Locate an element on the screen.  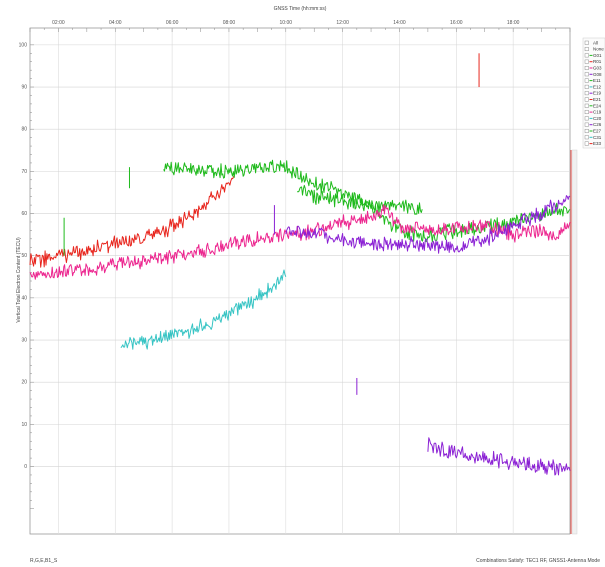
y-tick-label: 60 is located at coordinates (24, 214).